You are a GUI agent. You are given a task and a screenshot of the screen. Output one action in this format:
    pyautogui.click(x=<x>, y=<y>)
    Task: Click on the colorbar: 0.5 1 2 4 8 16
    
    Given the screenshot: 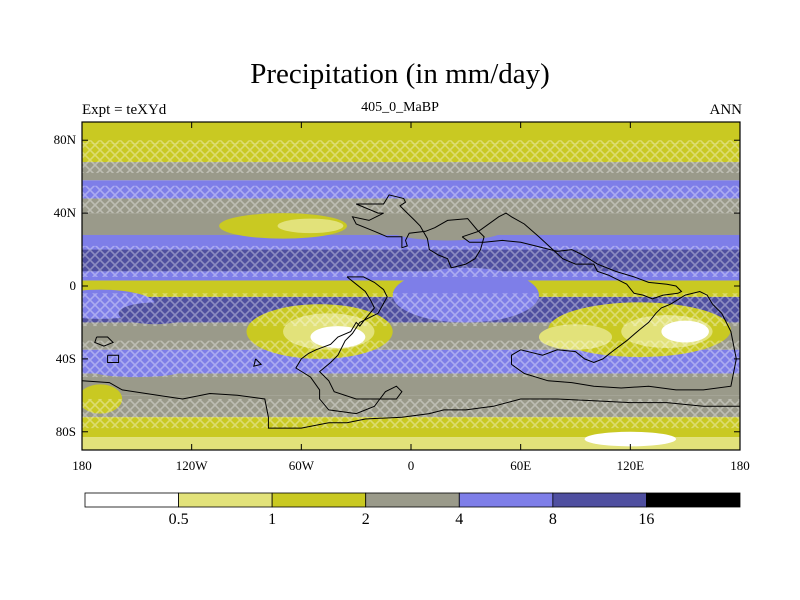 What is the action you would take?
    pyautogui.click(x=412, y=510)
    